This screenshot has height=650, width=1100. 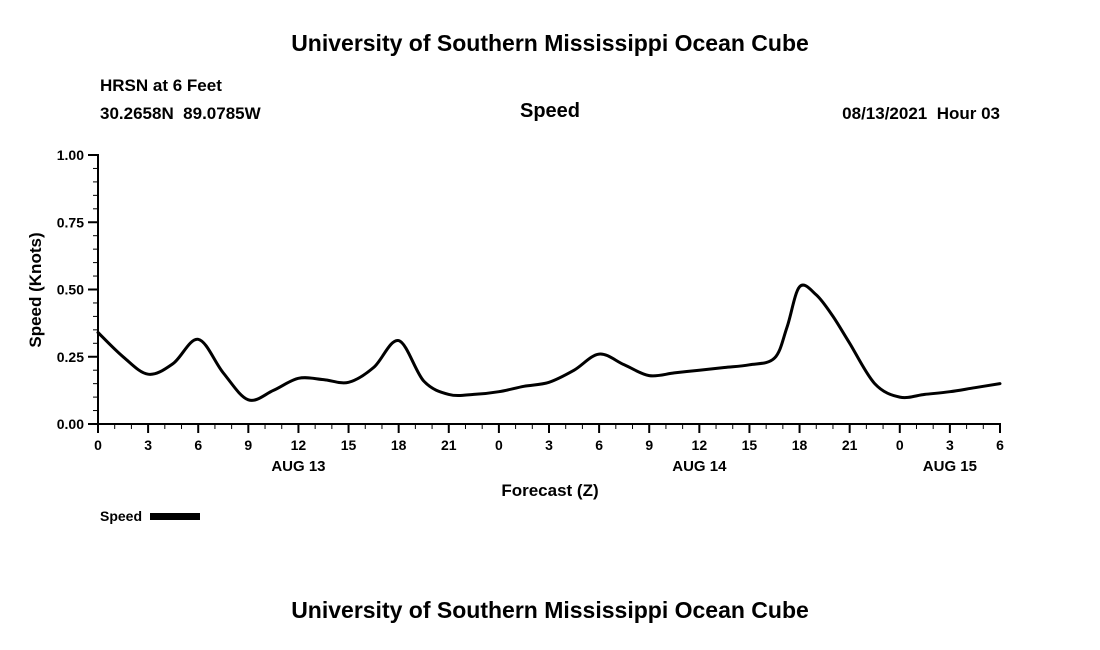 I want to click on svg-text: AUG 13, so click(x=298, y=466).